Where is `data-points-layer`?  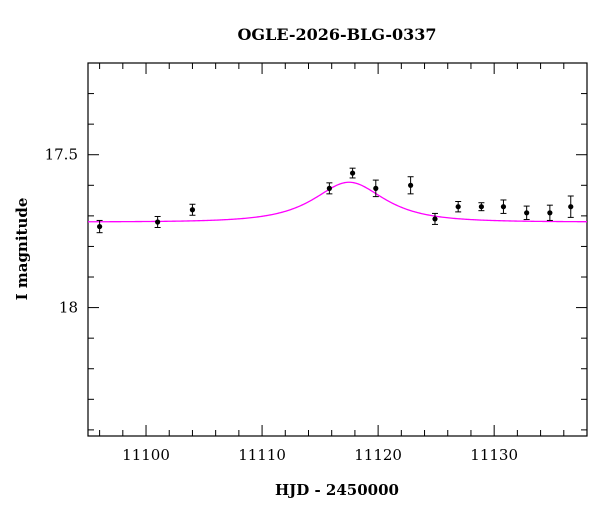 data-points-layer is located at coordinates (335, 200).